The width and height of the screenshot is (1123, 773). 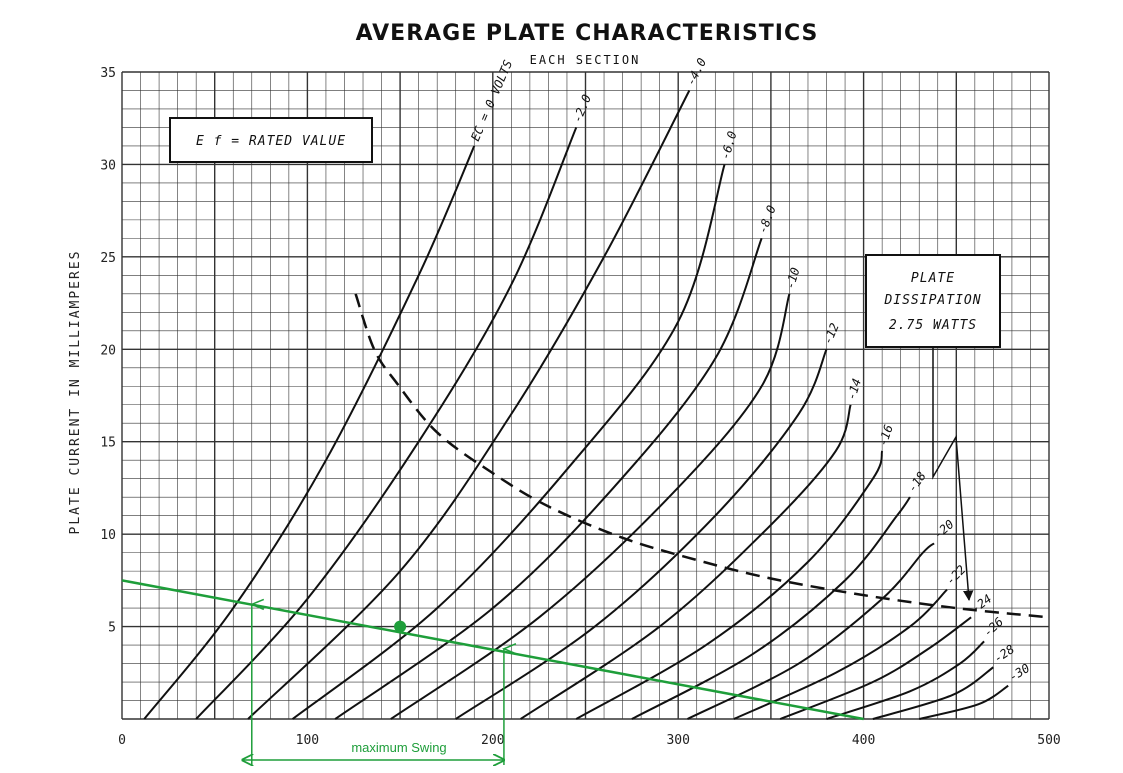 I want to click on series-label: -30, so click(x=1019, y=672).